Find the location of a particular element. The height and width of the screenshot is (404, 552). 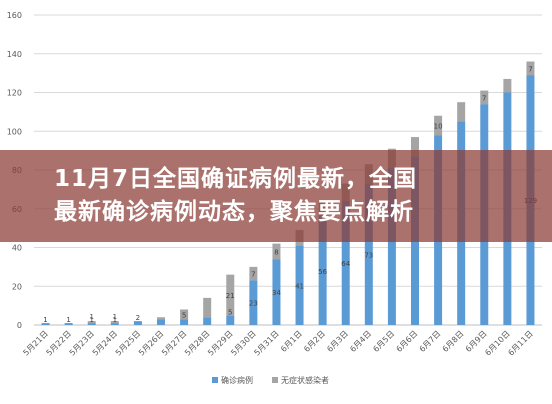

x-tick-label: 6月3日 is located at coordinates (337, 341).